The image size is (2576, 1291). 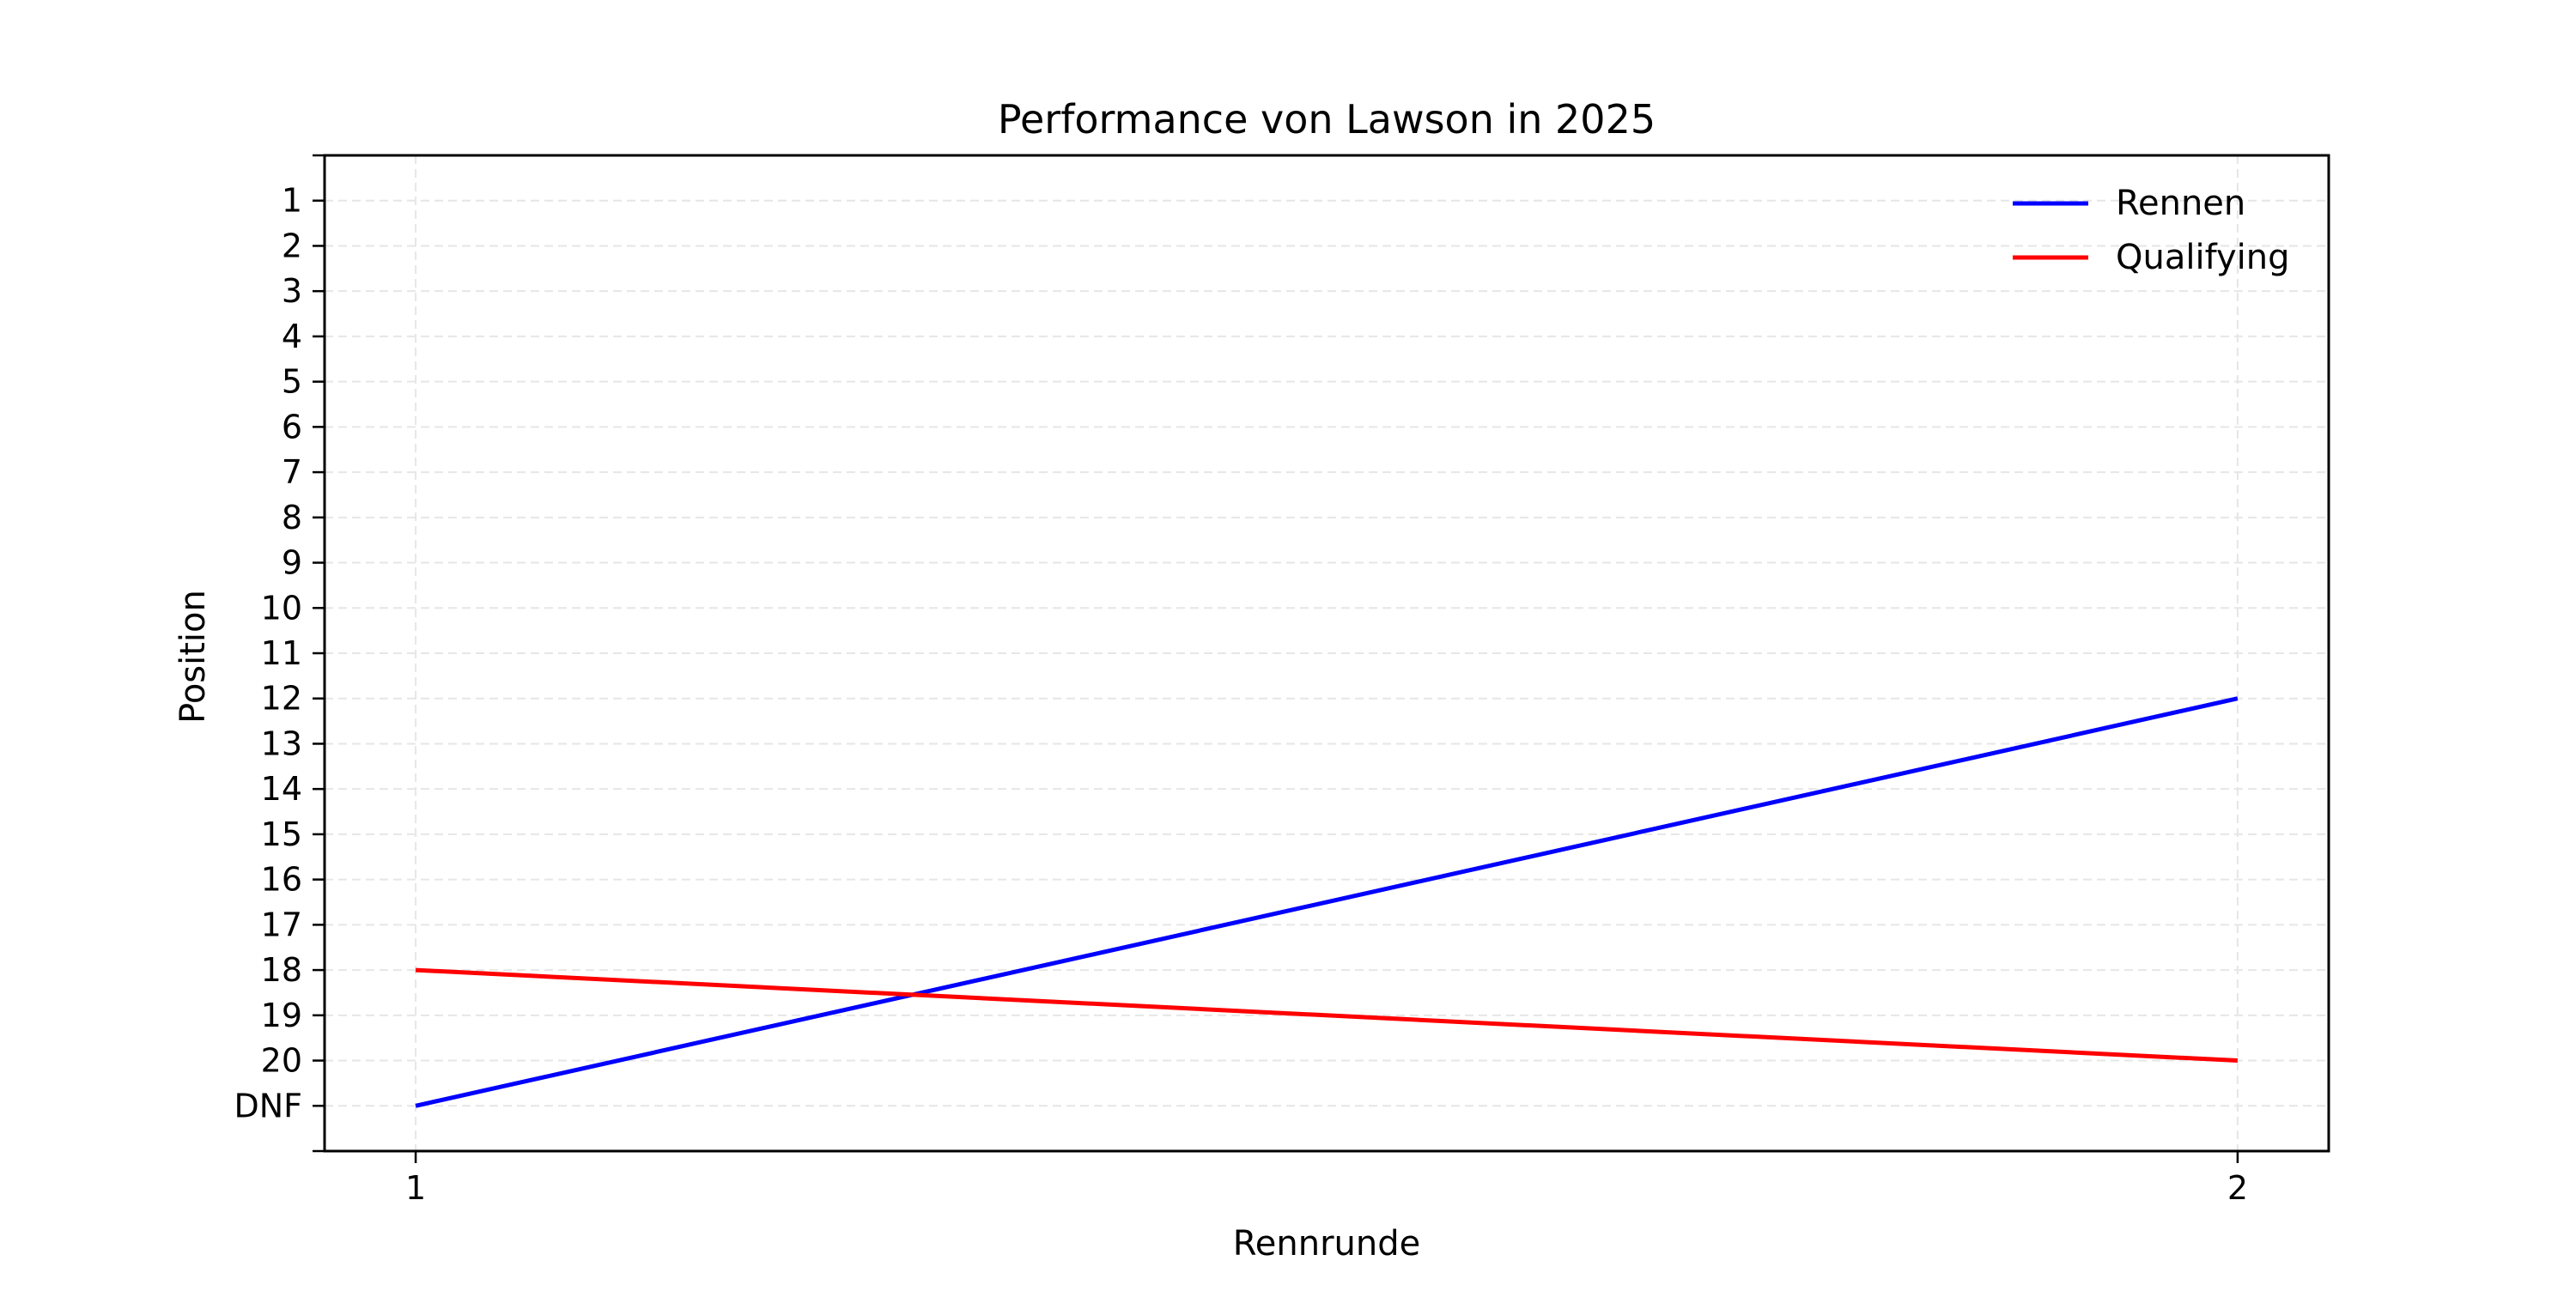 What do you see at coordinates (1327, 1016) in the screenshot?
I see `series-line-qualifying` at bounding box center [1327, 1016].